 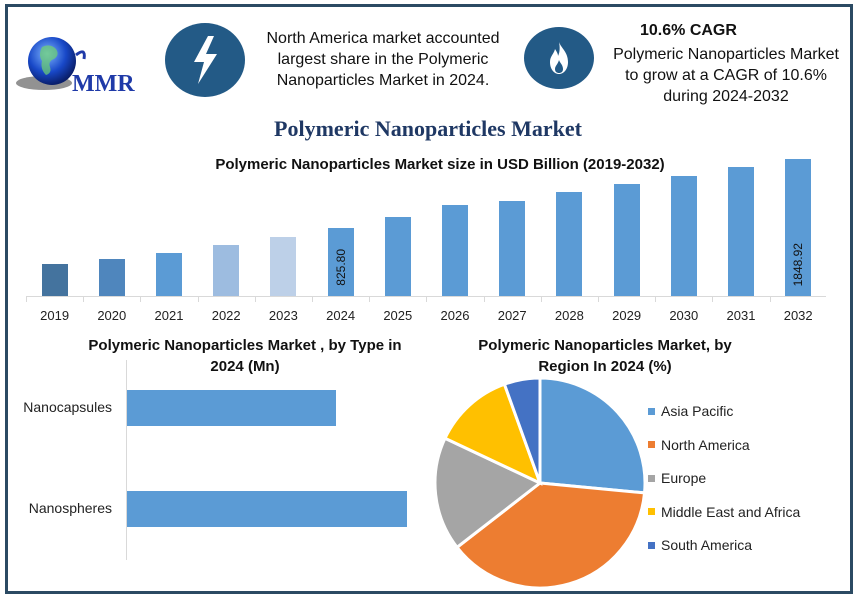 What do you see at coordinates (398, 315) in the screenshot?
I see `x-tick-label: 2025` at bounding box center [398, 315].